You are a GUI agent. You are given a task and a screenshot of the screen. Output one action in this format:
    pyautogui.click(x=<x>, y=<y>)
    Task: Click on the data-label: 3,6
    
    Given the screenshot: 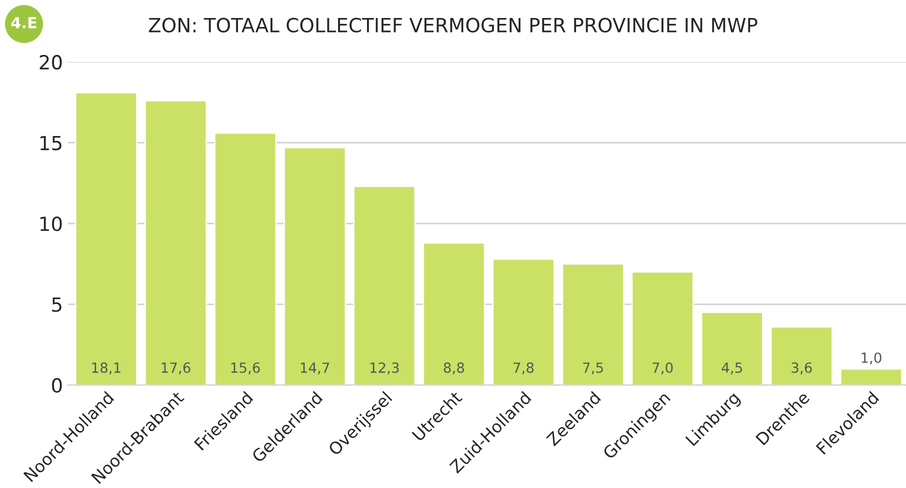 What is the action you would take?
    pyautogui.click(x=802, y=368)
    